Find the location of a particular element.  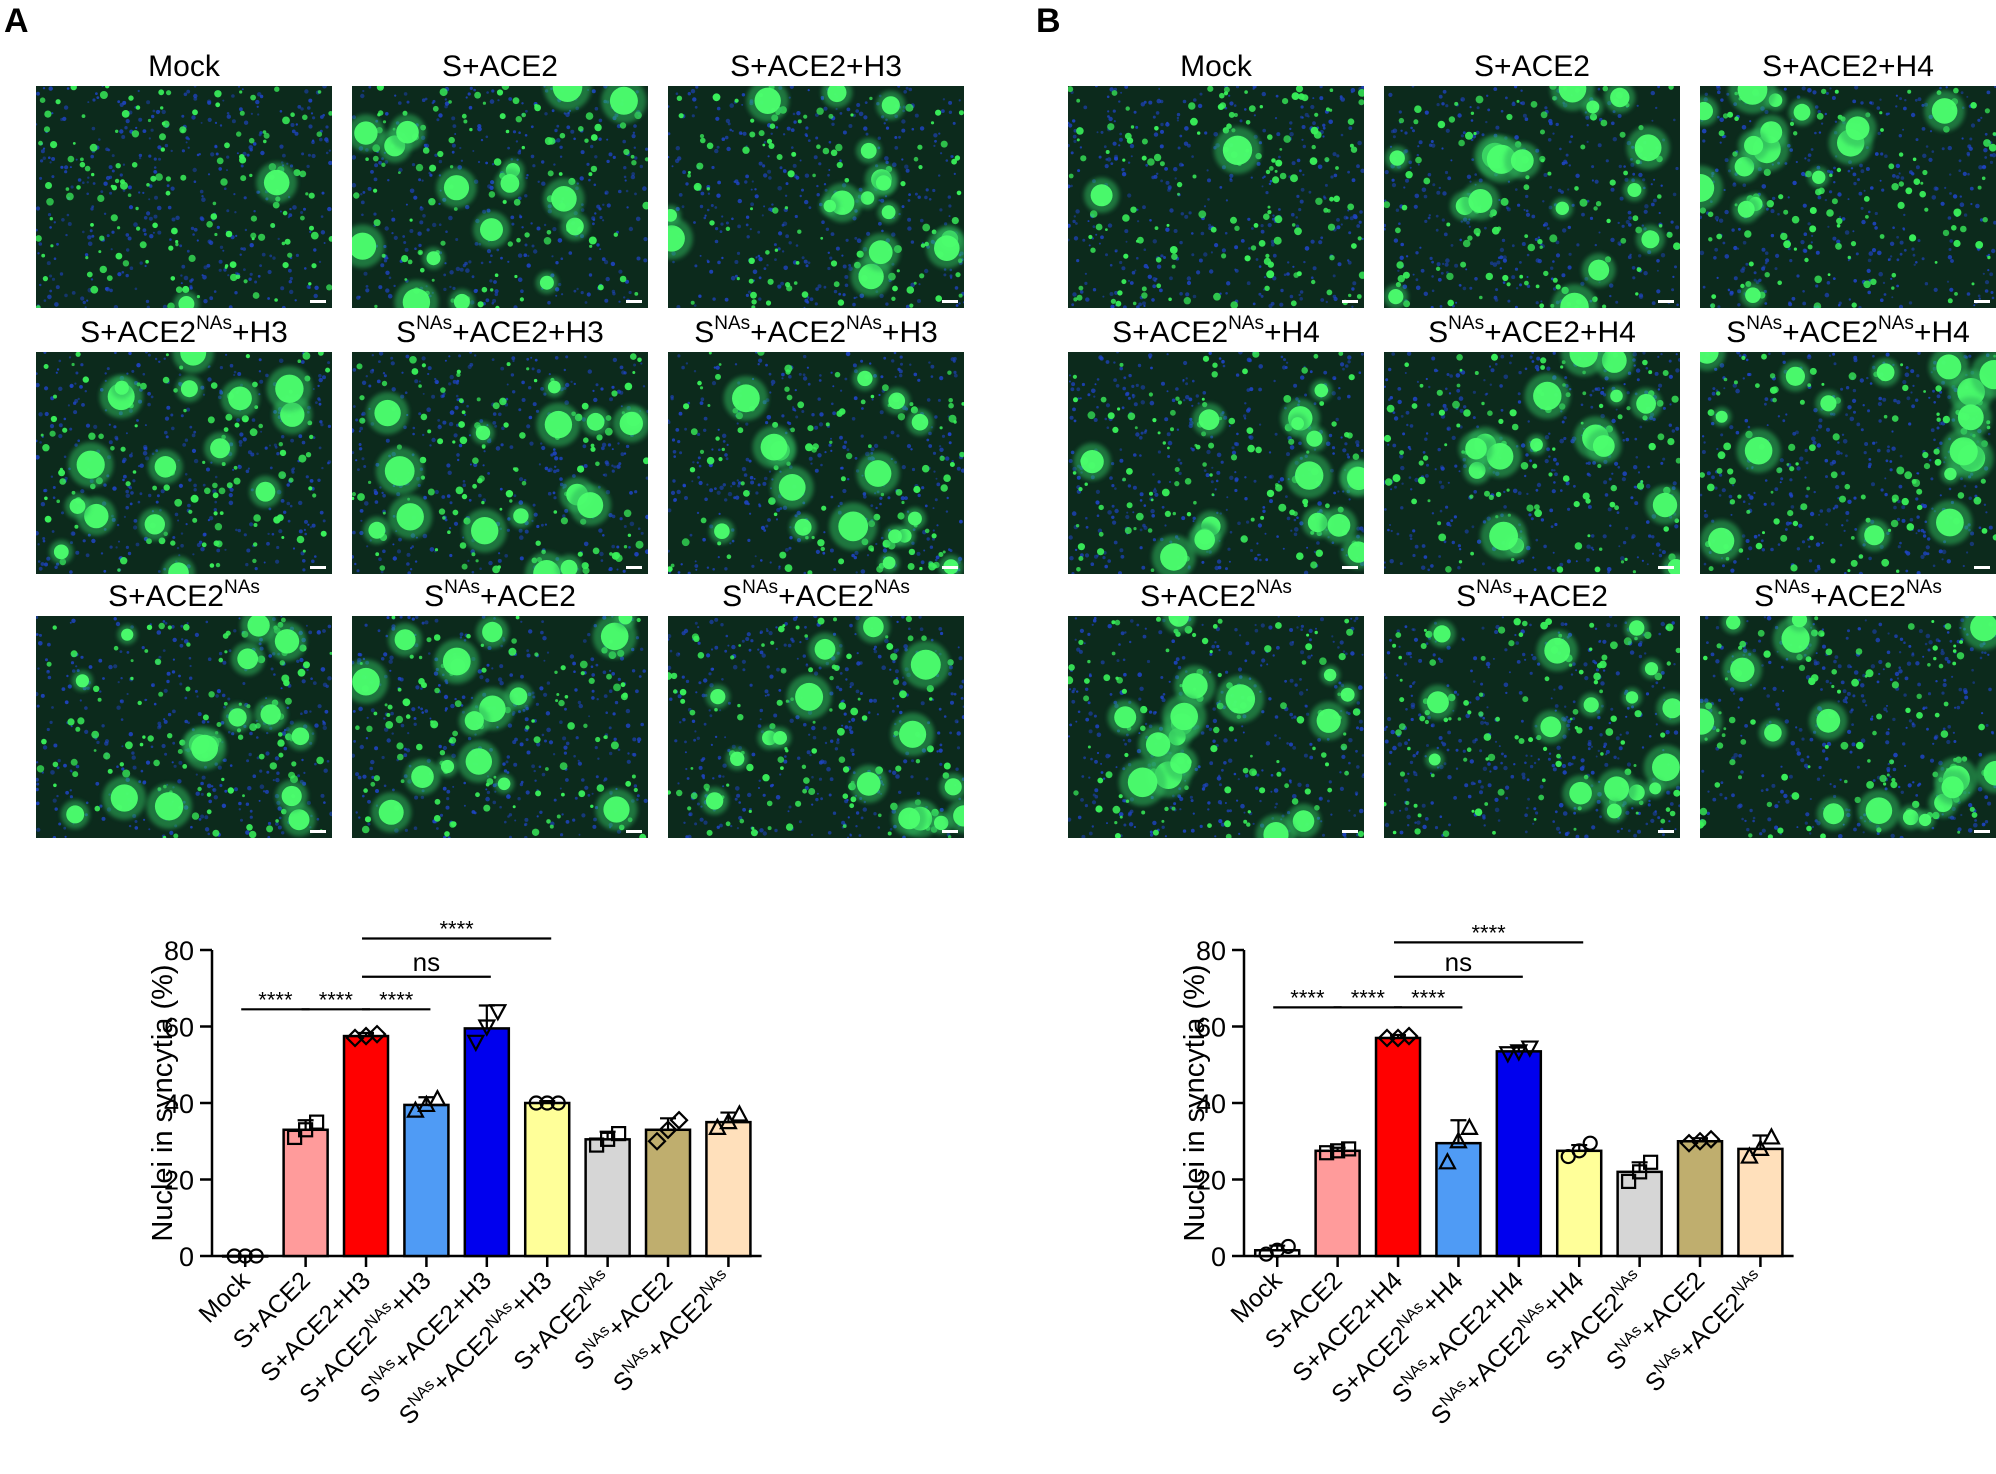

y-axis-label: Nuclei in syncytia (%) is located at coordinates (1195, 1102).